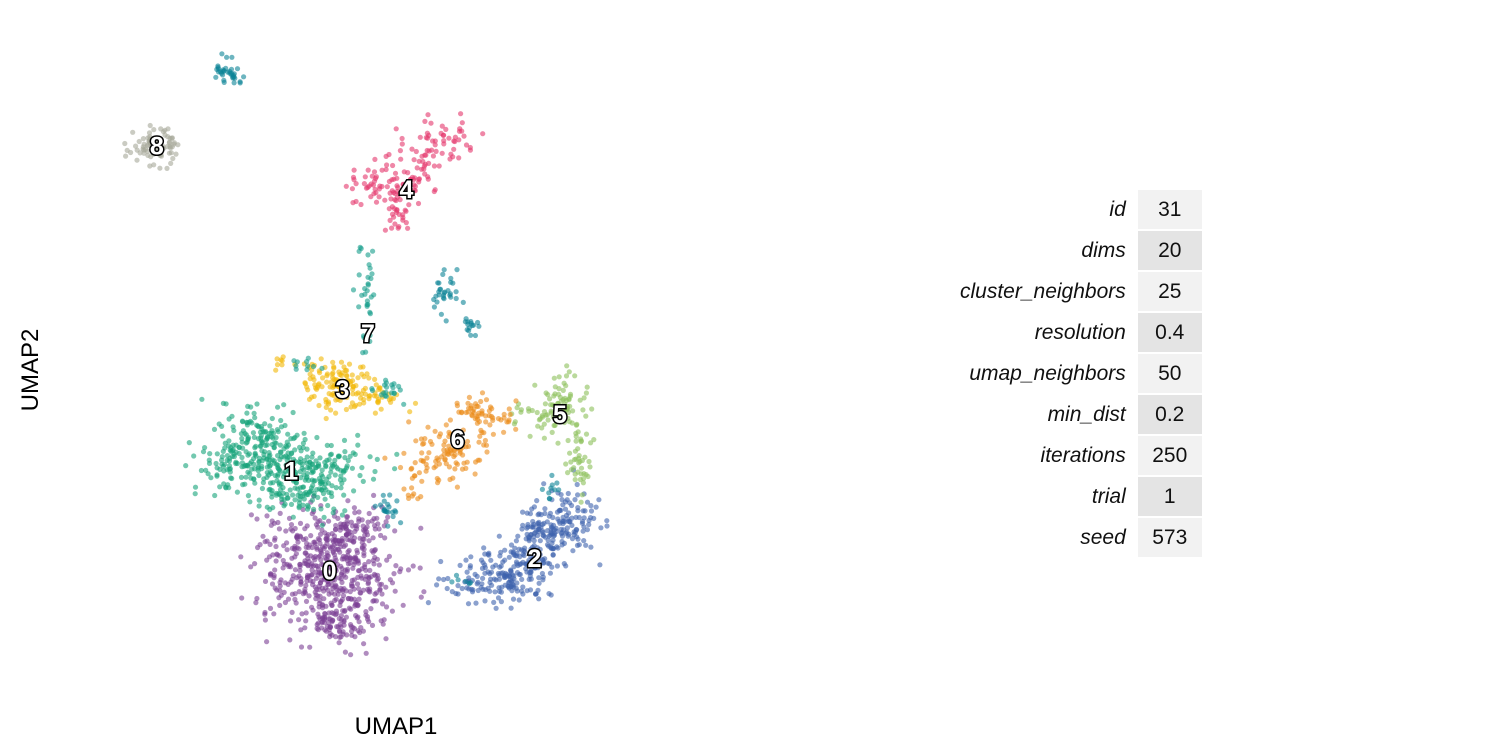  I want to click on param-row-dims: dims 20, so click(1081, 250).